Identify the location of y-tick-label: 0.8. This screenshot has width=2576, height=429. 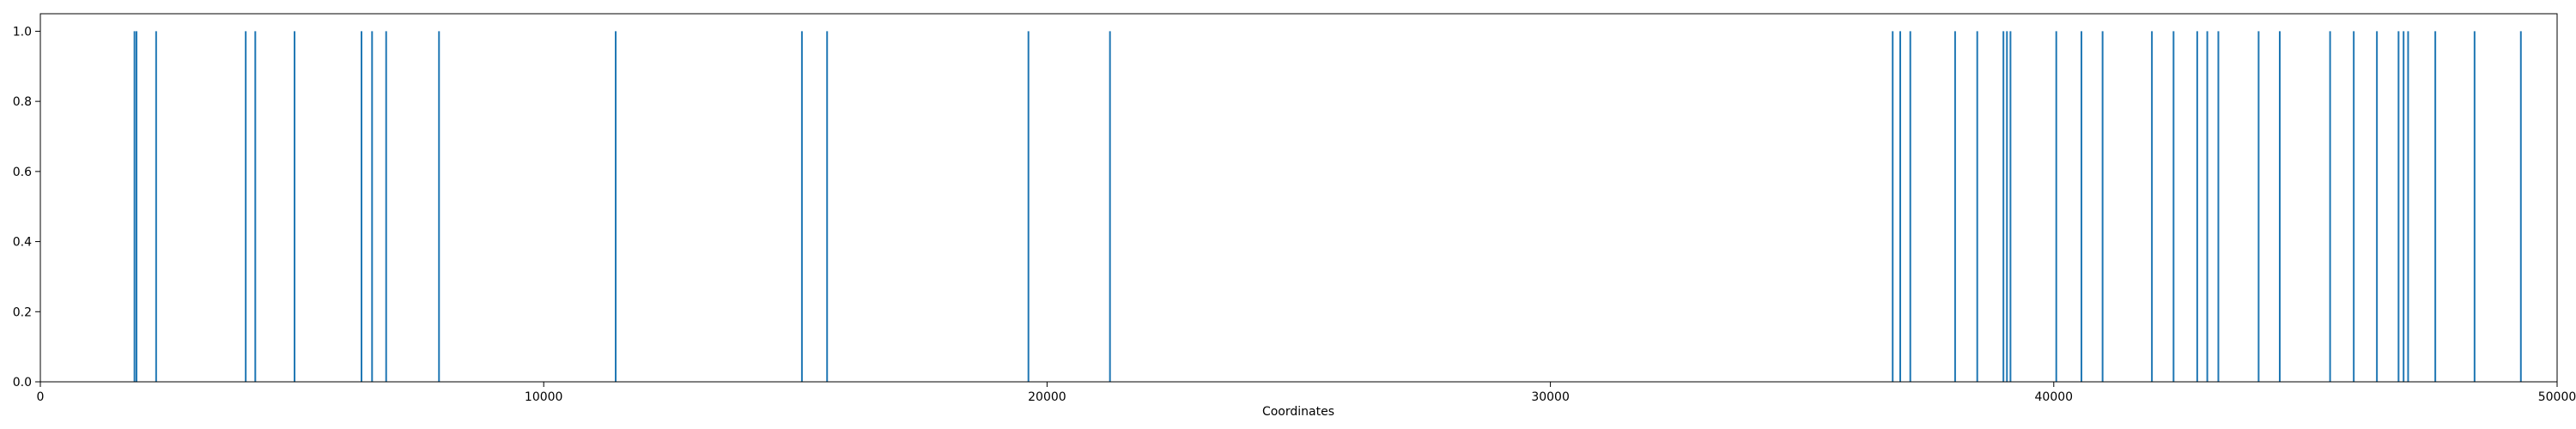
(23, 102).